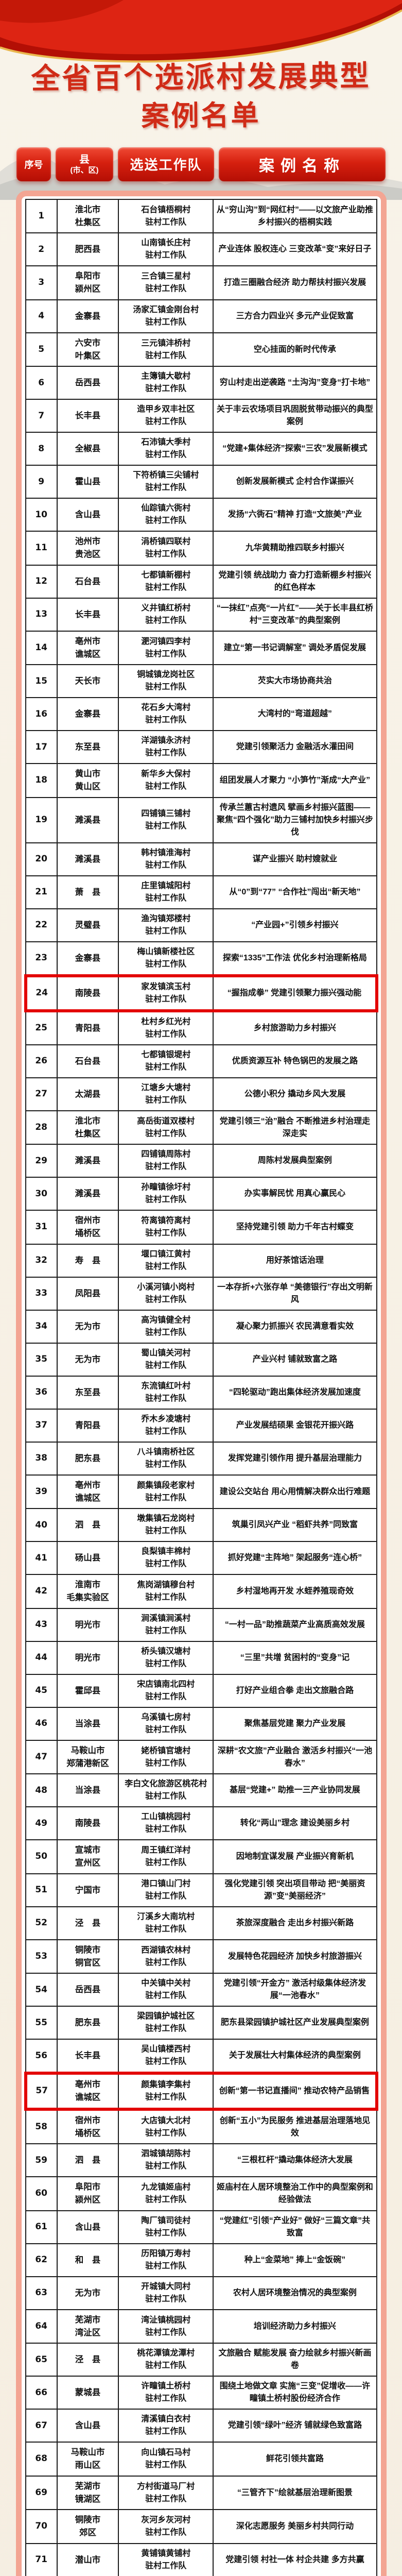 This screenshot has width=402, height=2576. What do you see at coordinates (42, 1923) in the screenshot?
I see `row-number: 52` at bounding box center [42, 1923].